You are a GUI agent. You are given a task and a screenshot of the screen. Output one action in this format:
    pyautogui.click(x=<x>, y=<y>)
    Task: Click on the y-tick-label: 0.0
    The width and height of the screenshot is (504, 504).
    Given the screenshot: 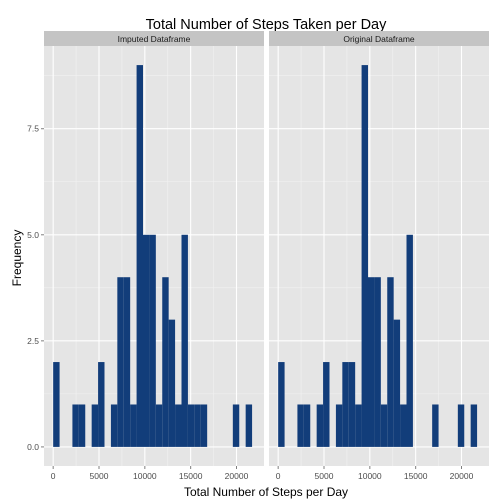 What is the action you would take?
    pyautogui.click(x=33, y=447)
    